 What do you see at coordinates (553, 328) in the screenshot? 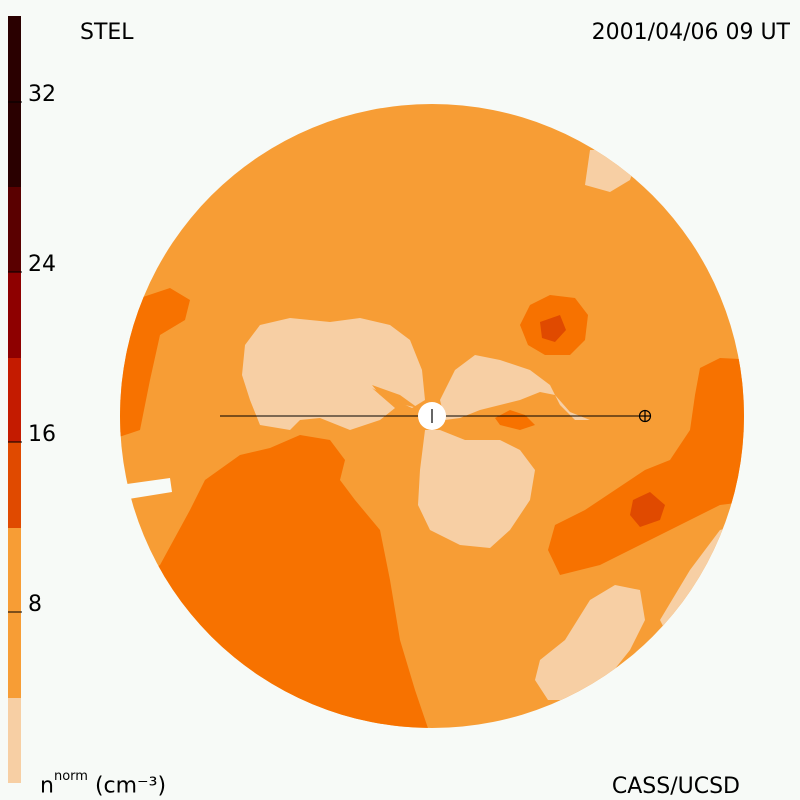
I see `density-contour-ring-core` at bounding box center [553, 328].